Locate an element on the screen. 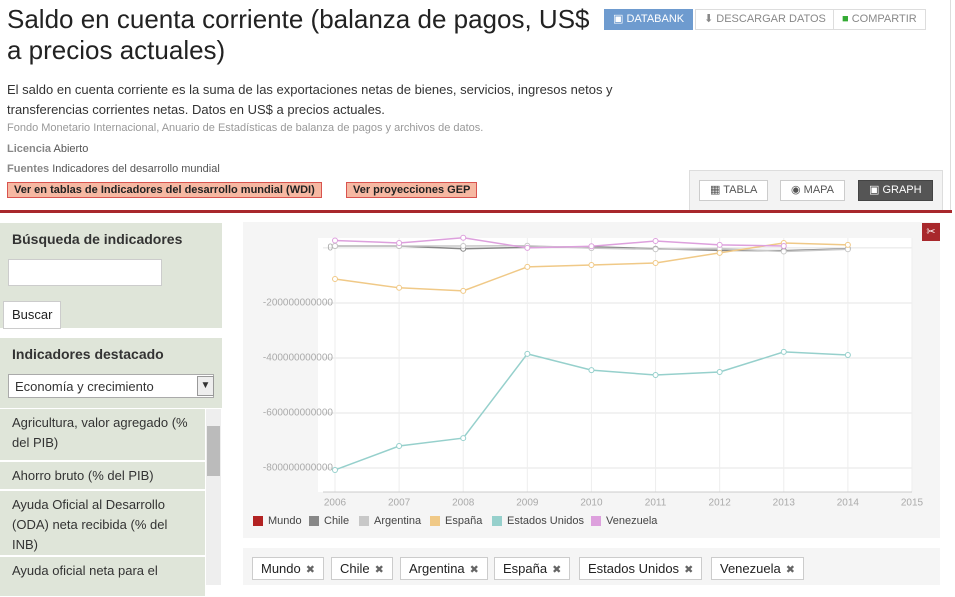 The width and height of the screenshot is (955, 597). map-tab: ◉ MAPA is located at coordinates (813, 190).